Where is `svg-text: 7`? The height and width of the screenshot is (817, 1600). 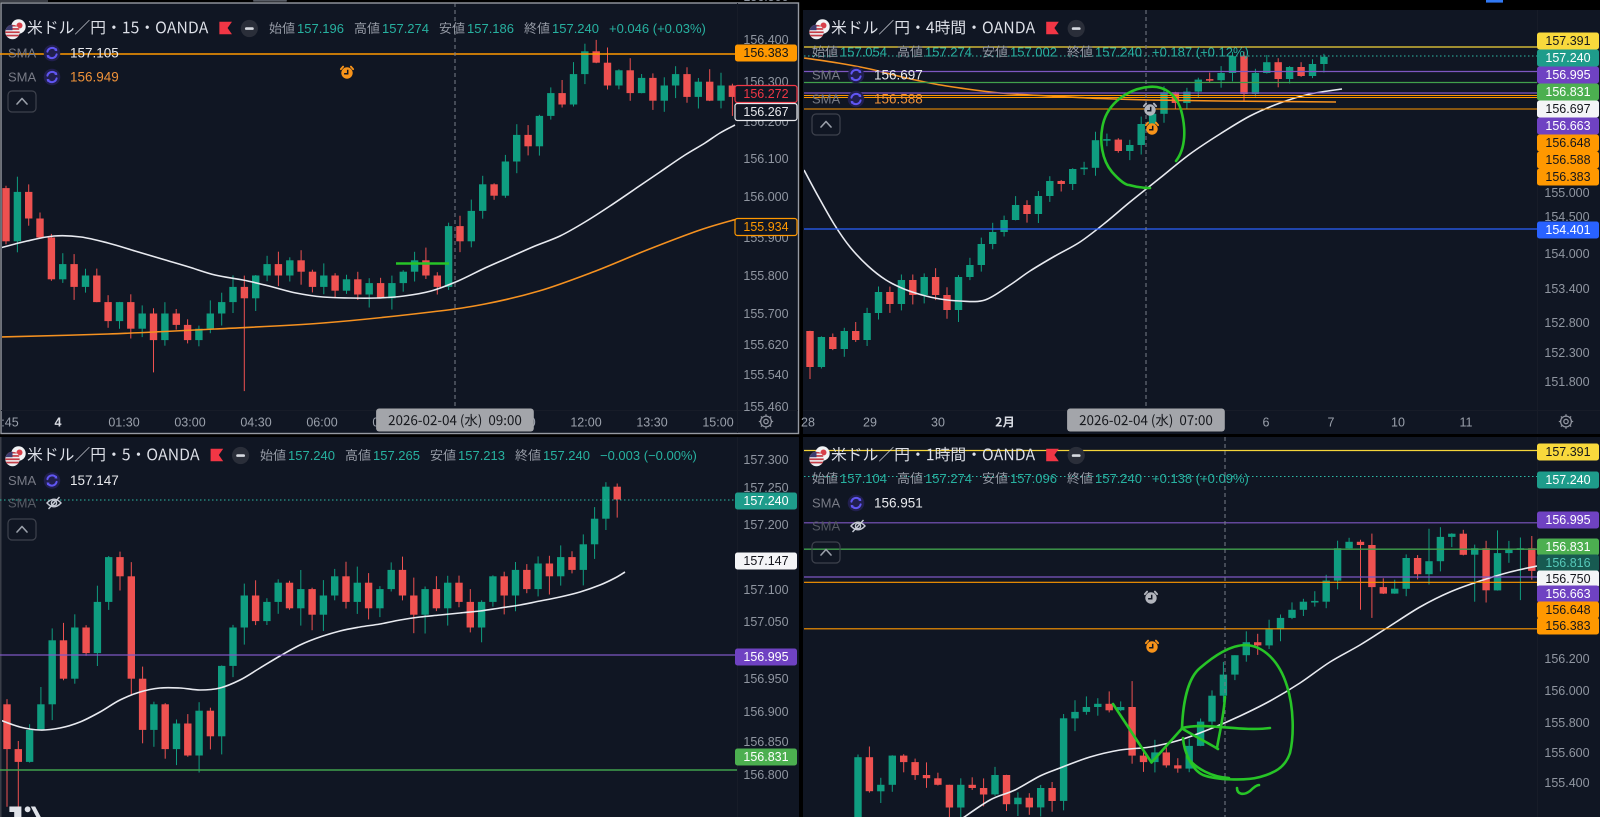
svg-text: 7 is located at coordinates (1331, 423).